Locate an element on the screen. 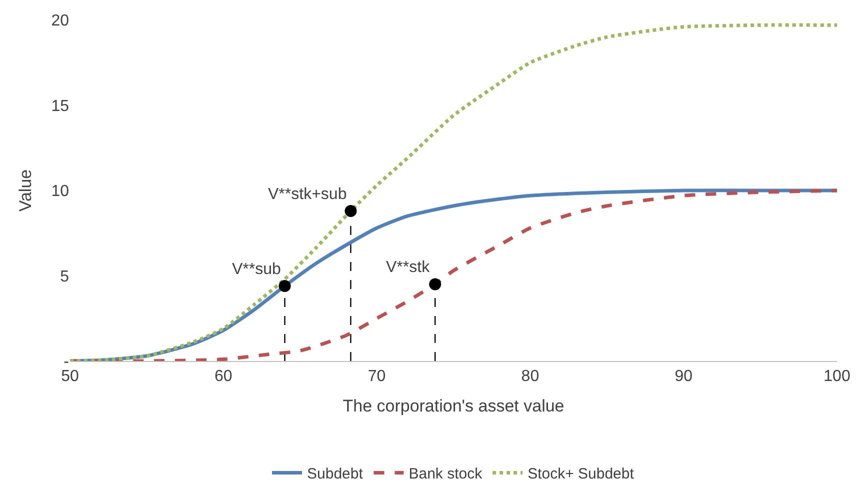 Image resolution: width=862 pixels, height=502 pixels. legend-label: Subdebt is located at coordinates (335, 474).